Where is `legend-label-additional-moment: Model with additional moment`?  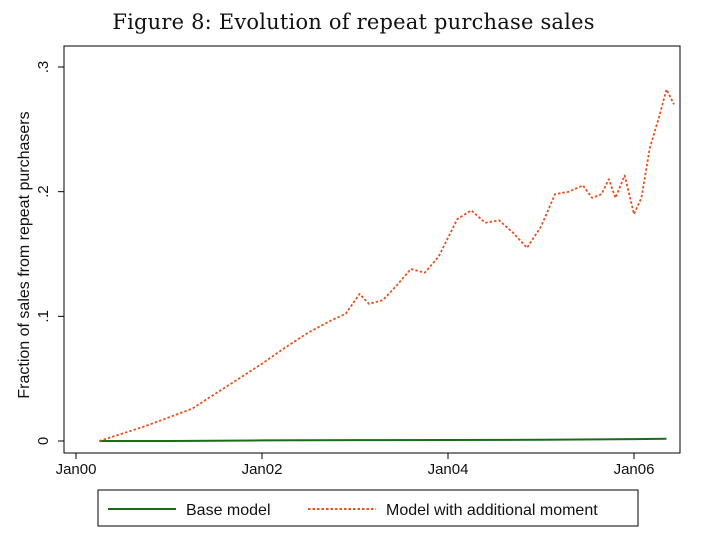
legend-label-additional-moment: Model with additional moment is located at coordinates (492, 510).